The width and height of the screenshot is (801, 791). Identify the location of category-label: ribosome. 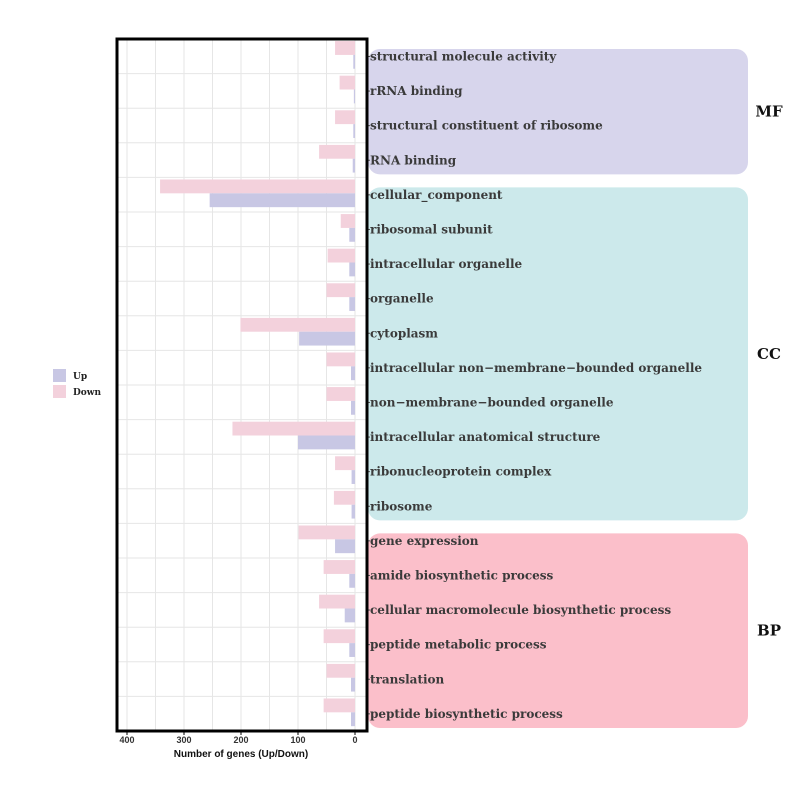
(401, 506).